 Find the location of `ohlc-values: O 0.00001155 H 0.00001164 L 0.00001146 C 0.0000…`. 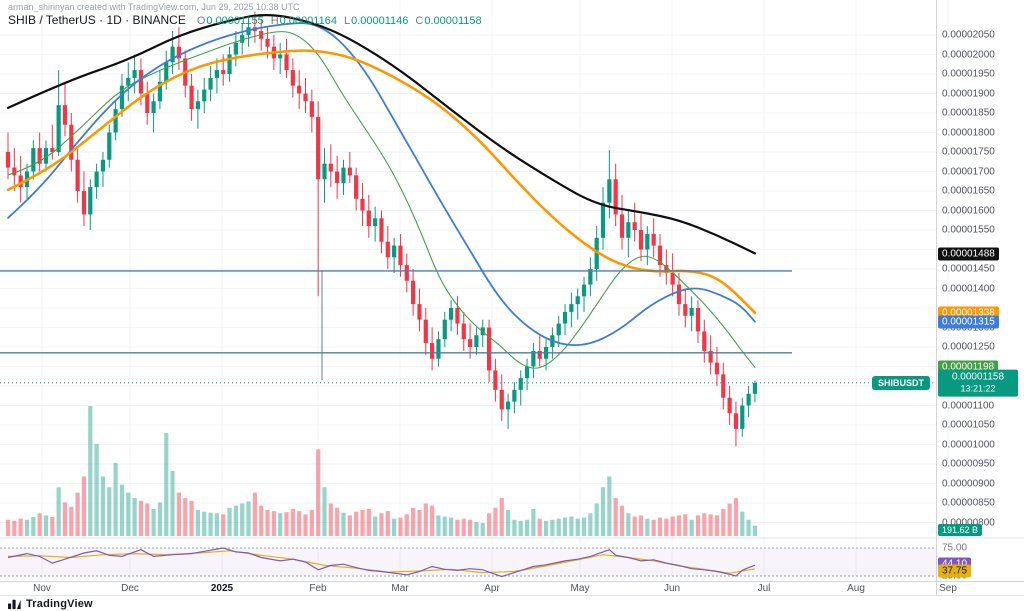

ohlc-values: O 0.00001155 H 0.00001164 L 0.00001146 C 0.0000… is located at coordinates (336, 21).